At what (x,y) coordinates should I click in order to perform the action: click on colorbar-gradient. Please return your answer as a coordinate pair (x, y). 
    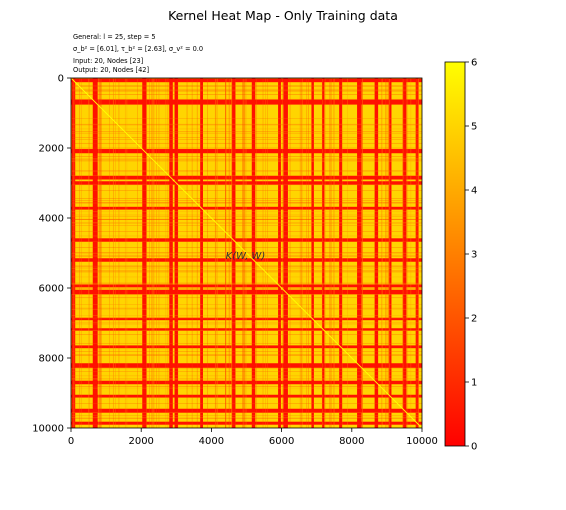
    Looking at the image, I should click on (455, 254).